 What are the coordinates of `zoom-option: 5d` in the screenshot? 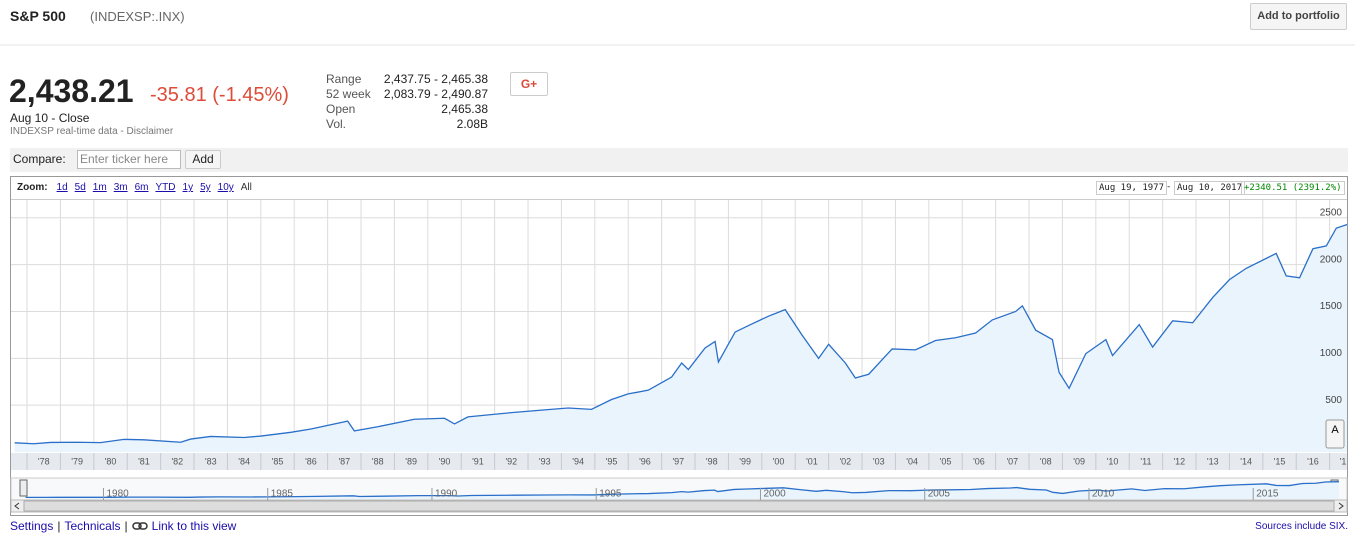 It's located at (80, 187).